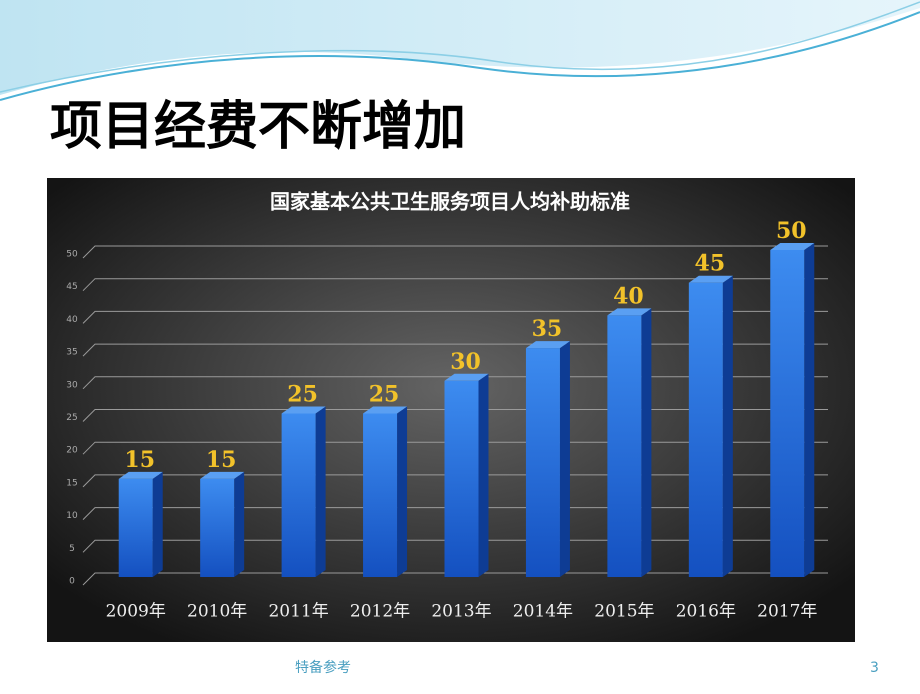 The height and width of the screenshot is (694, 920). I want to click on footer: 特备参考, so click(323, 667).